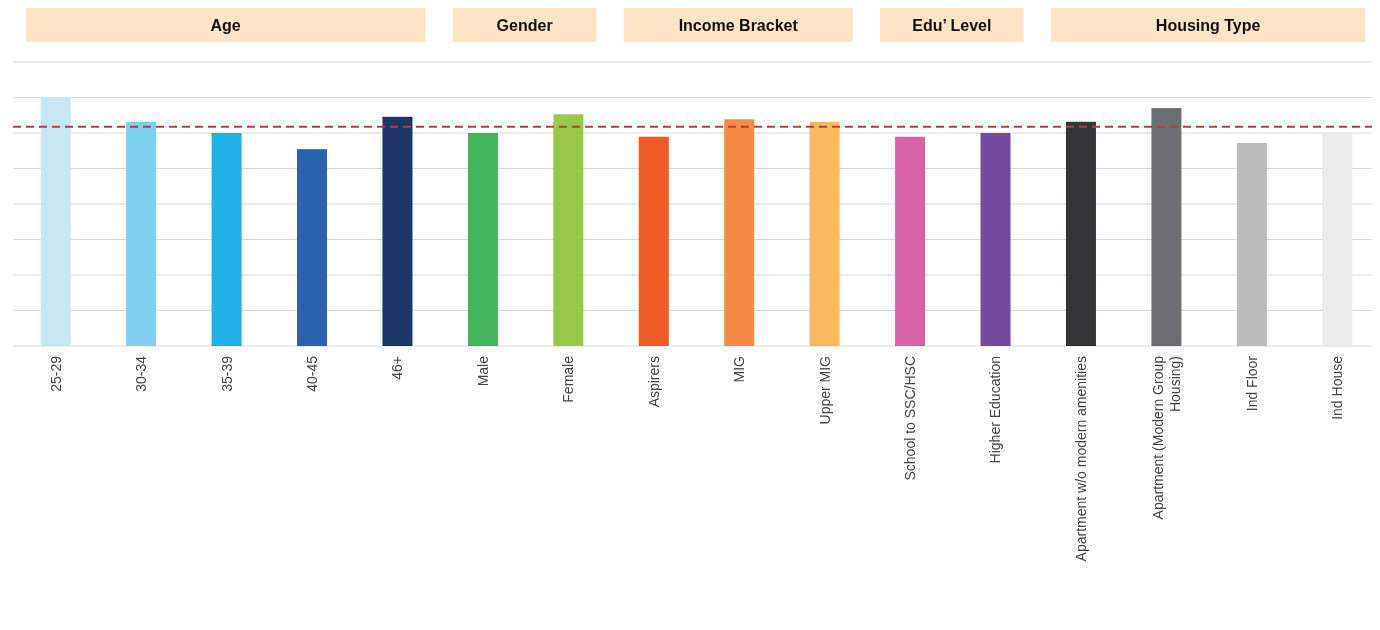 The height and width of the screenshot is (630, 1380). Describe the element at coordinates (739, 369) in the screenshot. I see `x-tick-label: MIG` at that location.